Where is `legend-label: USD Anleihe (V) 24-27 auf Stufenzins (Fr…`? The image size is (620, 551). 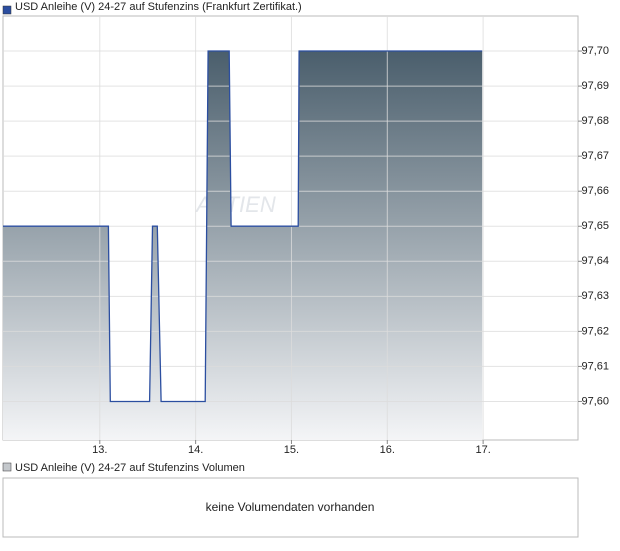 legend-label: USD Anleihe (V) 24-27 auf Stufenzins (Fr… is located at coordinates (158, 7).